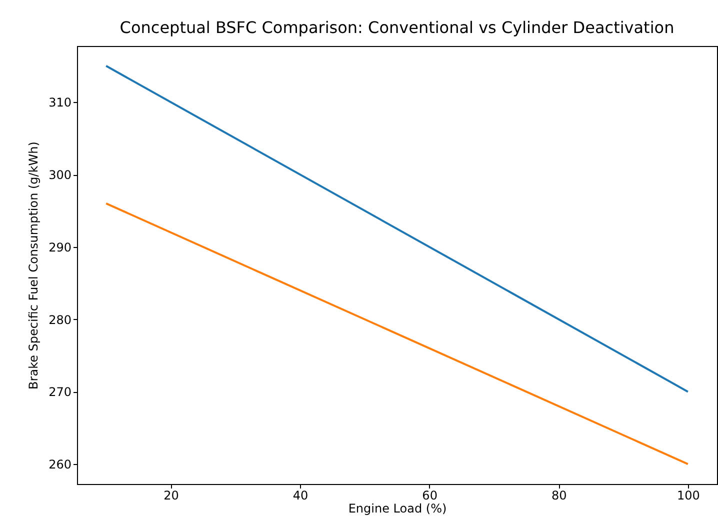  Describe the element at coordinates (397, 27) in the screenshot. I see `chart-title: Conceptual BSFC Comparison: Conventional vs Cylinder Deactivation` at that location.